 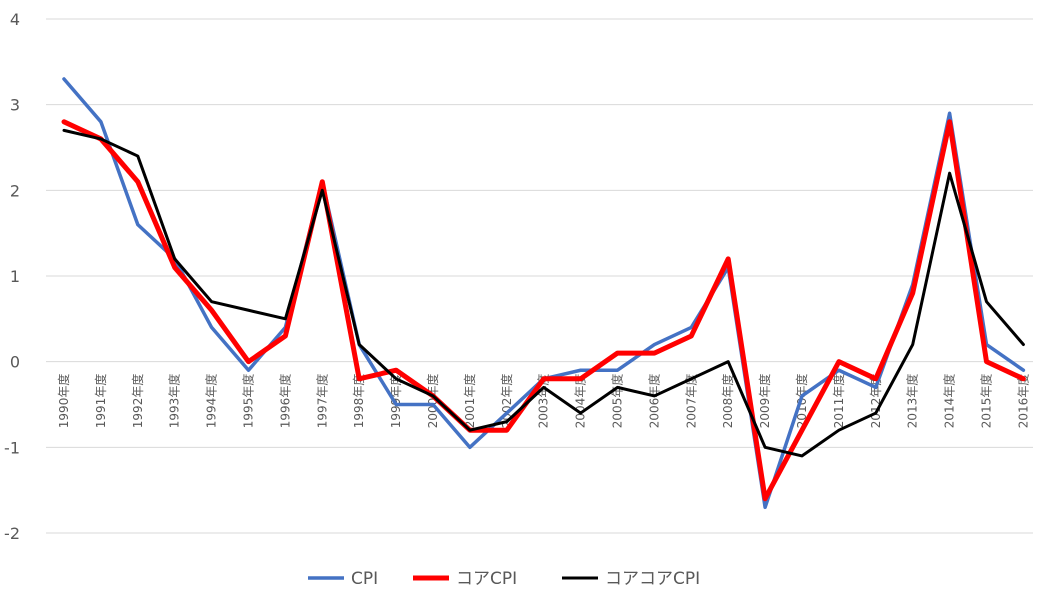 What do you see at coordinates (875, 401) in the screenshot?
I see `x-tick-label: 2012年度` at bounding box center [875, 401].